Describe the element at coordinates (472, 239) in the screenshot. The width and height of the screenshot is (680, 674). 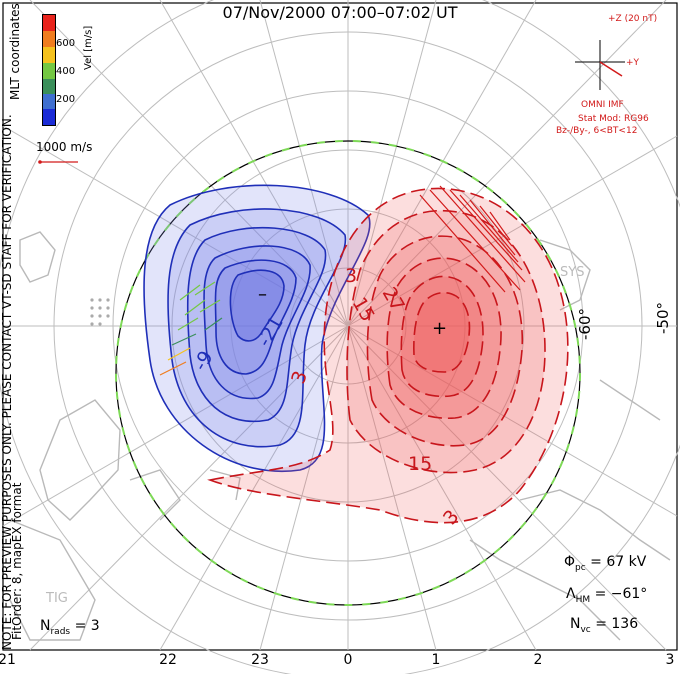
I see `velocity-vectors-dawn` at that location.